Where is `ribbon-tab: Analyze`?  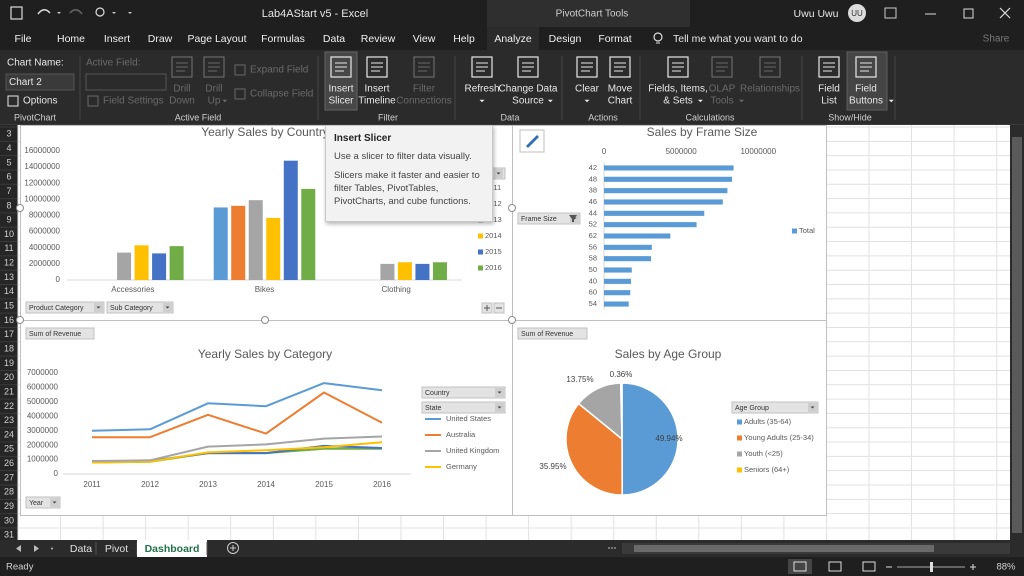
ribbon-tab: Analyze is located at coordinates (513, 39).